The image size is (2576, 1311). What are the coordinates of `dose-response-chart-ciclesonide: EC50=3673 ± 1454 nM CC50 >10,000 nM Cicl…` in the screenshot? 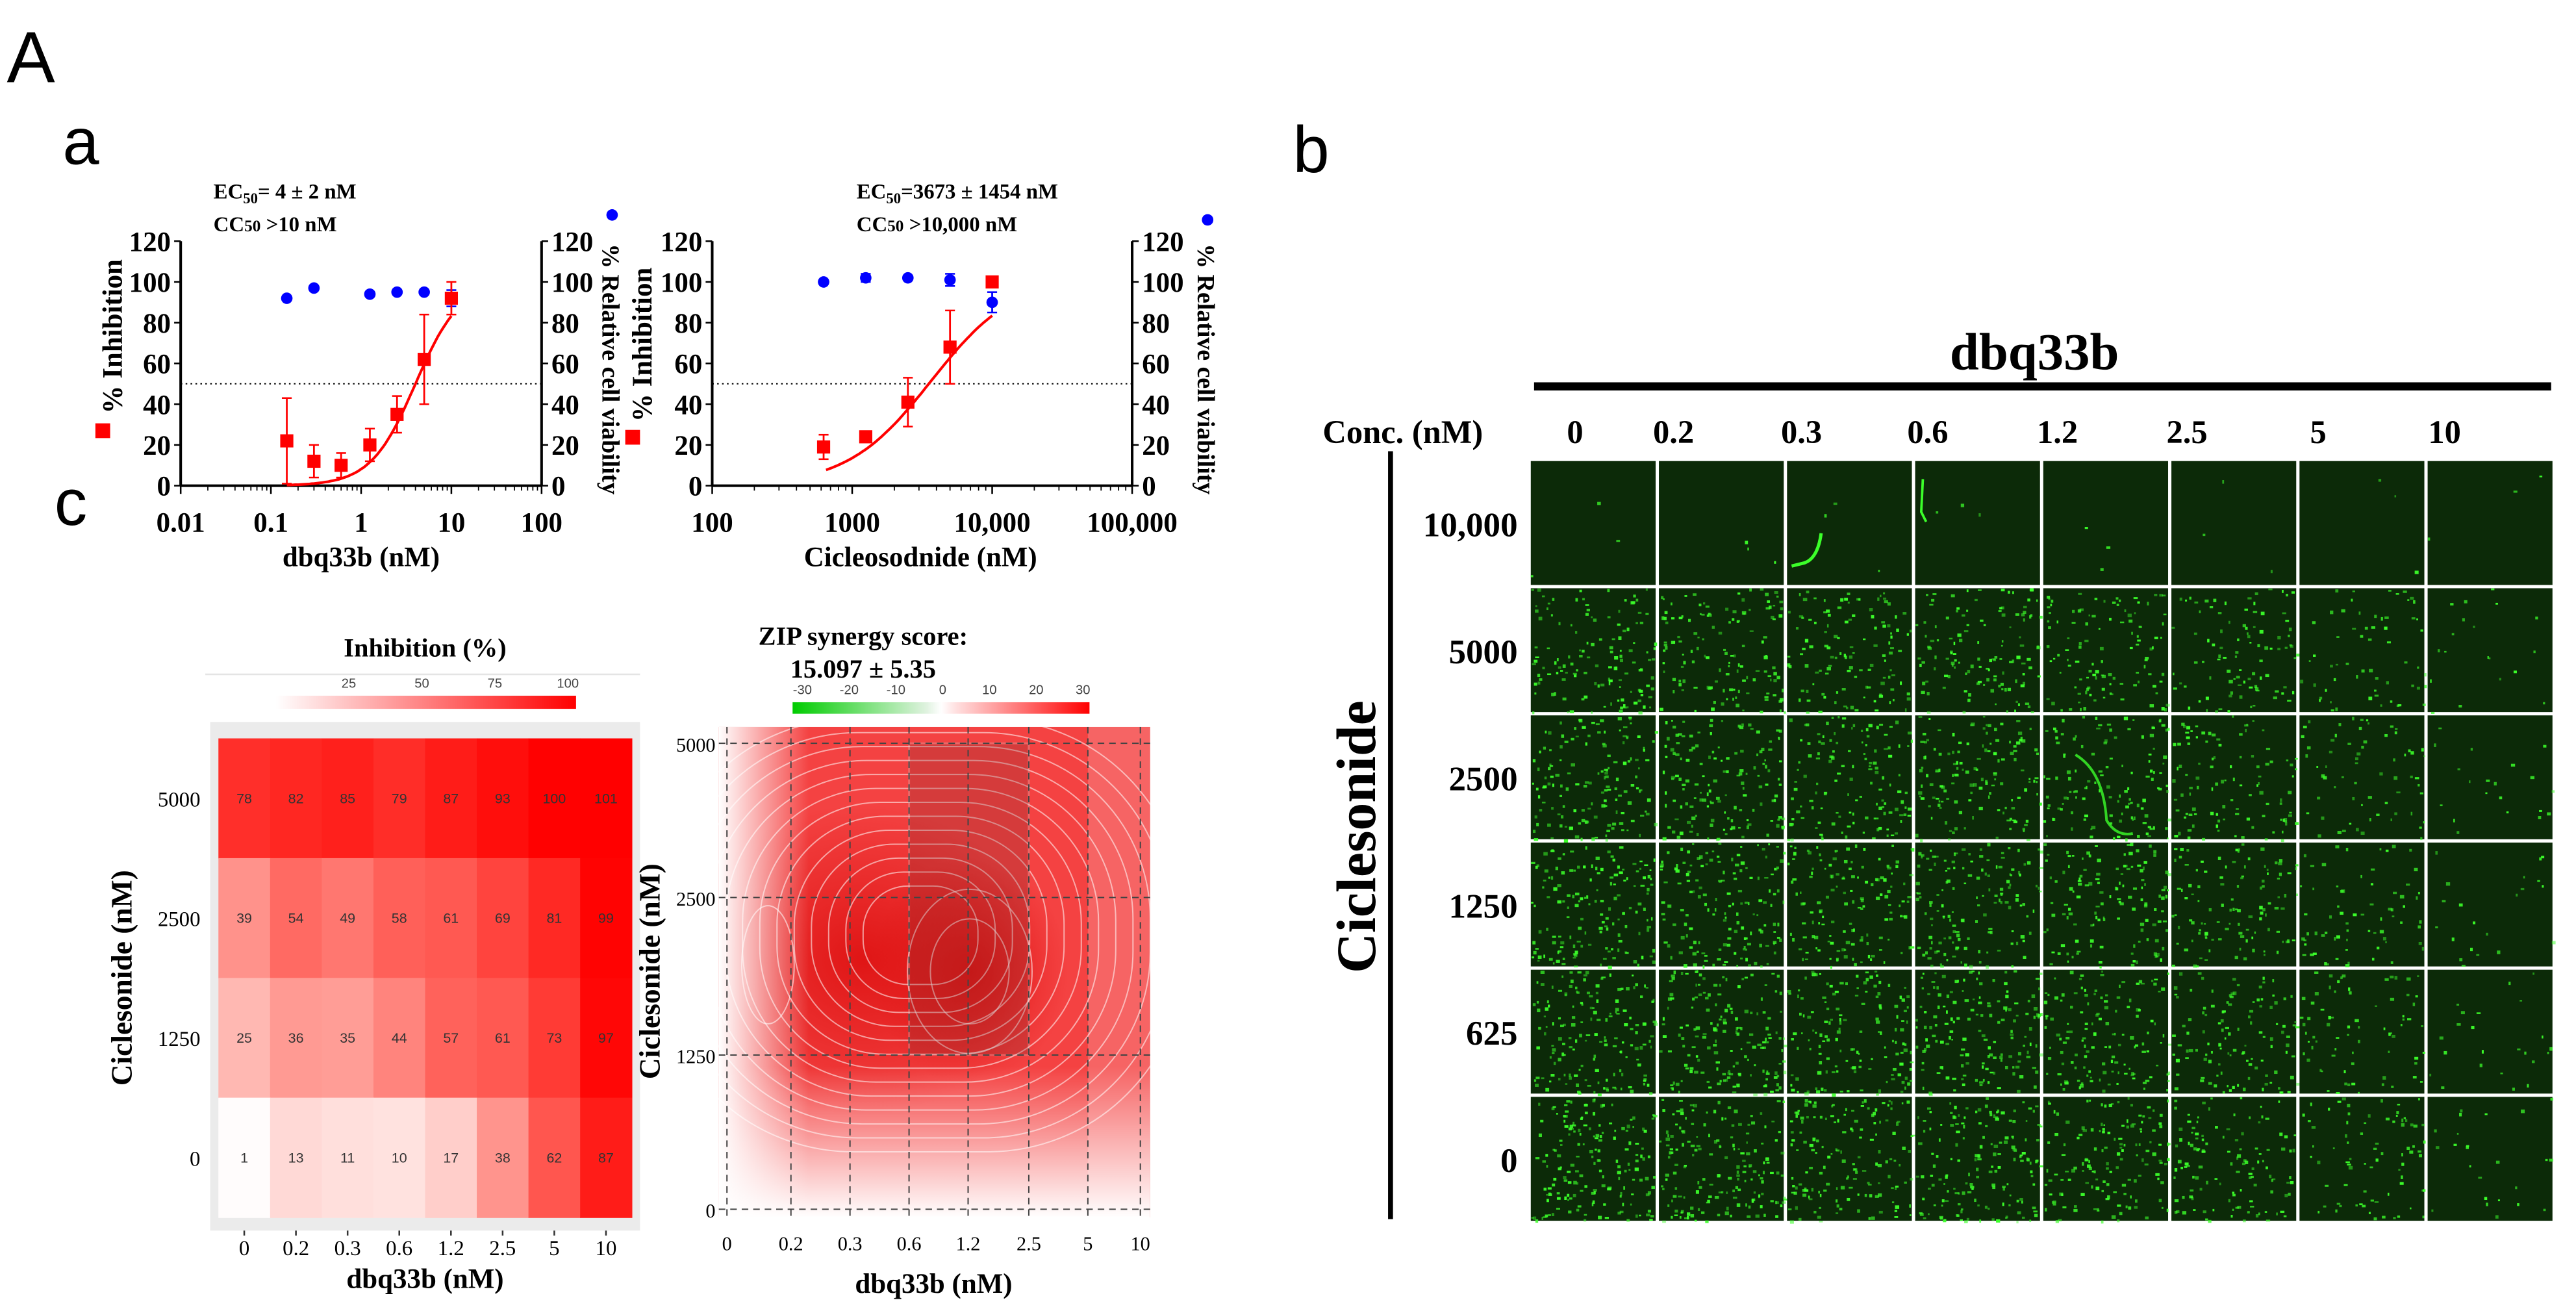 It's located at (922, 376).